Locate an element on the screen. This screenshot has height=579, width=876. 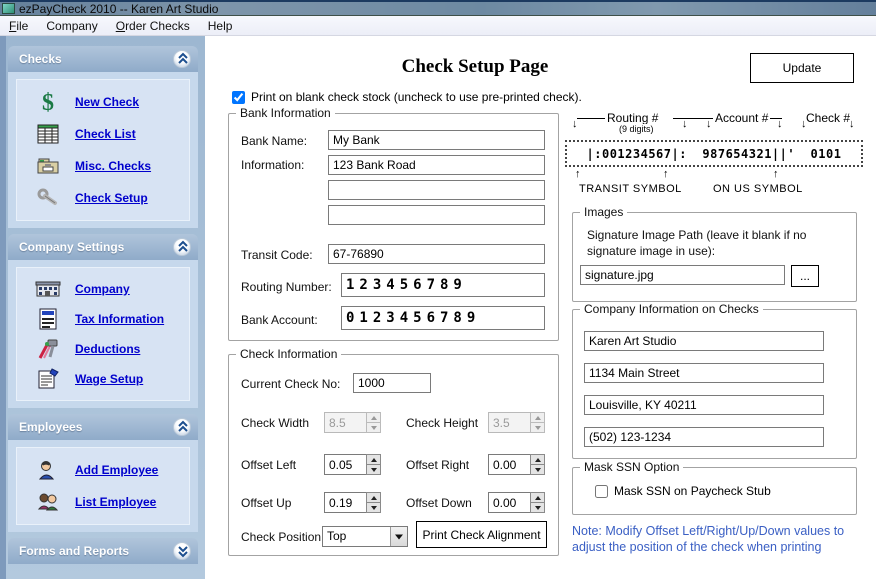
mask-ssn-checkbox-row: Mask SSN on Paycheck Stub is located at coordinates (683, 491).